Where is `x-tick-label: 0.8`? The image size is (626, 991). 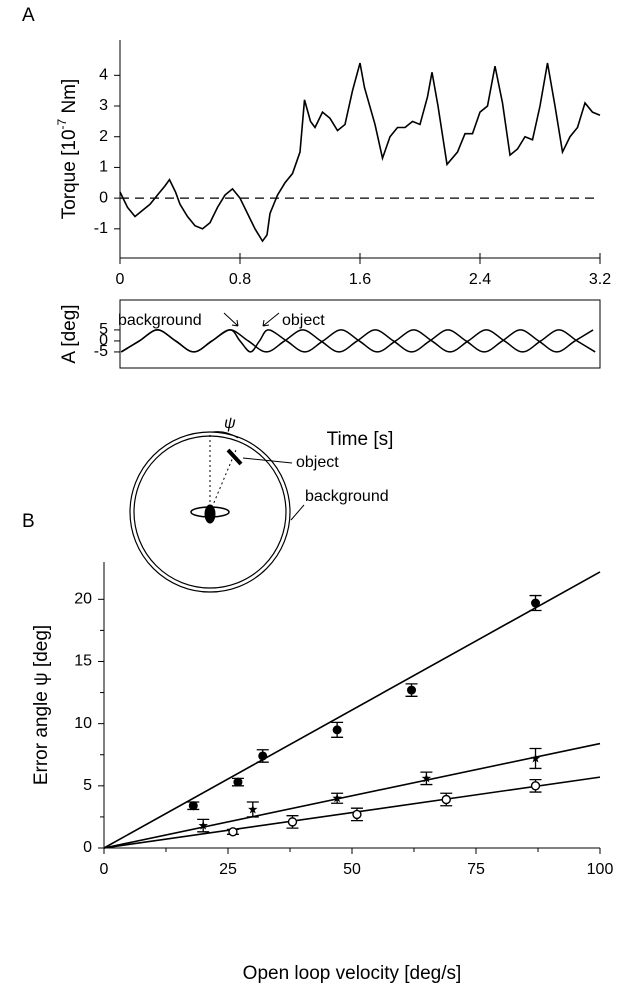 x-tick-label: 0.8 is located at coordinates (240, 279).